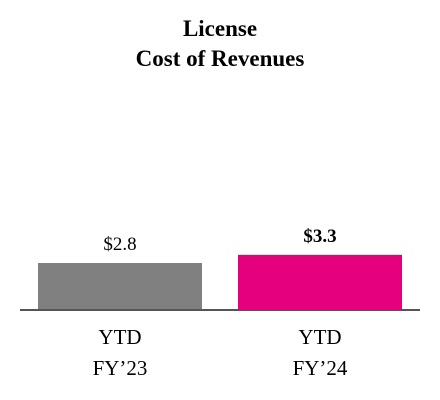  I want to click on category-label-0-line-1: FY’23, so click(120, 368).